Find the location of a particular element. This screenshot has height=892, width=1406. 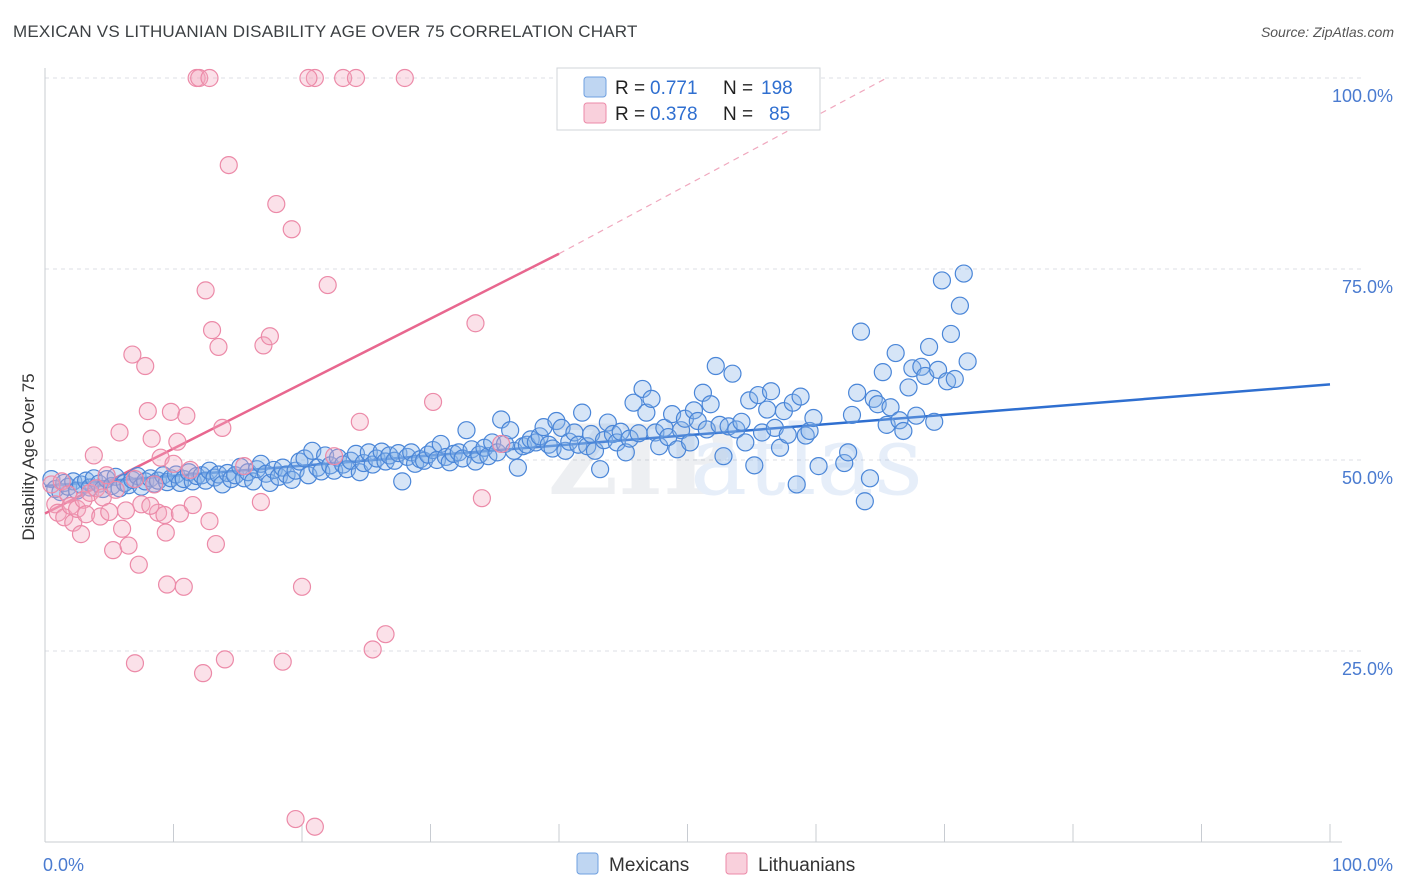

series-legend: Mexicans Lithuanians is located at coordinates (715, 864).